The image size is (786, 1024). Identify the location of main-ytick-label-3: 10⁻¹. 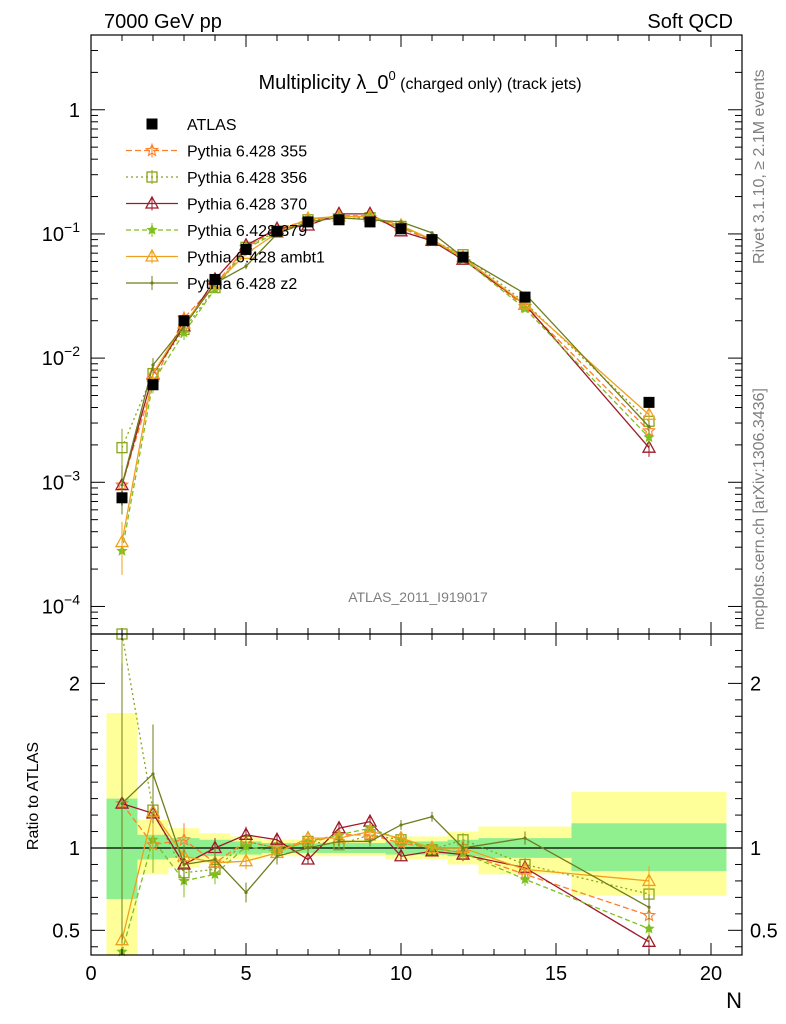
(61, 232).